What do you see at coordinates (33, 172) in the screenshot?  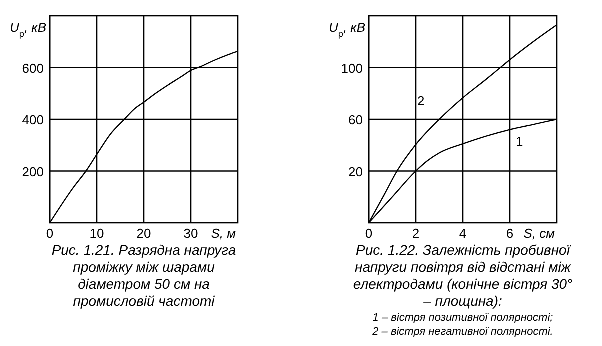 I see `y-tick-label: 200` at bounding box center [33, 172].